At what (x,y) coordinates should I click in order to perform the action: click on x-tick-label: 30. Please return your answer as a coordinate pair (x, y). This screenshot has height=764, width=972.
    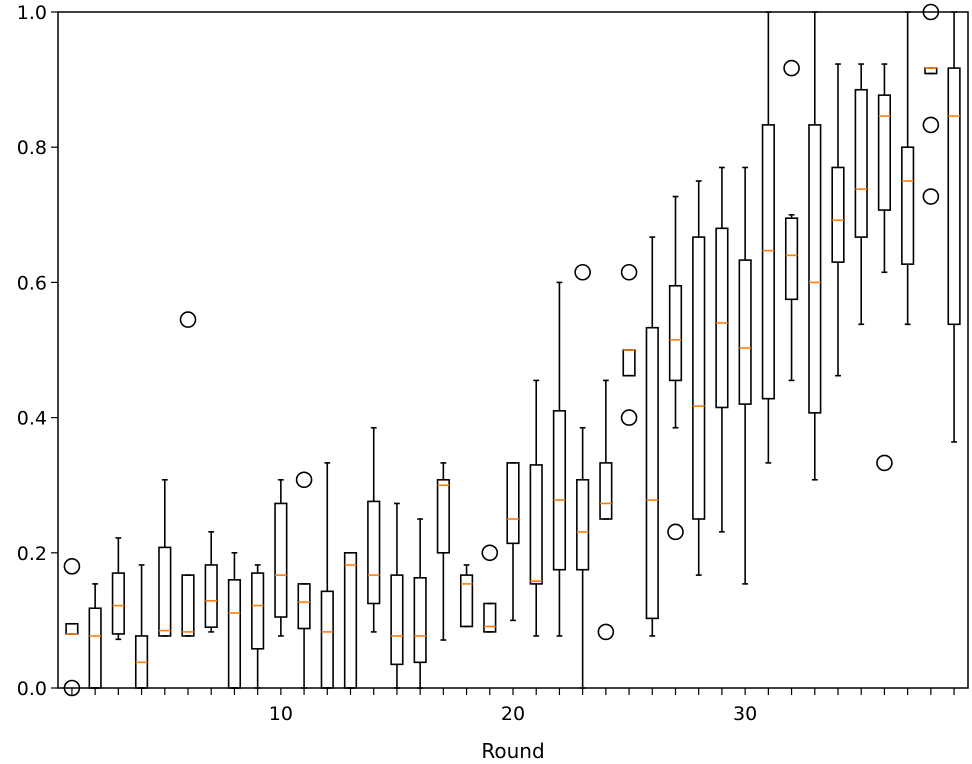
    Looking at the image, I should click on (745, 714).